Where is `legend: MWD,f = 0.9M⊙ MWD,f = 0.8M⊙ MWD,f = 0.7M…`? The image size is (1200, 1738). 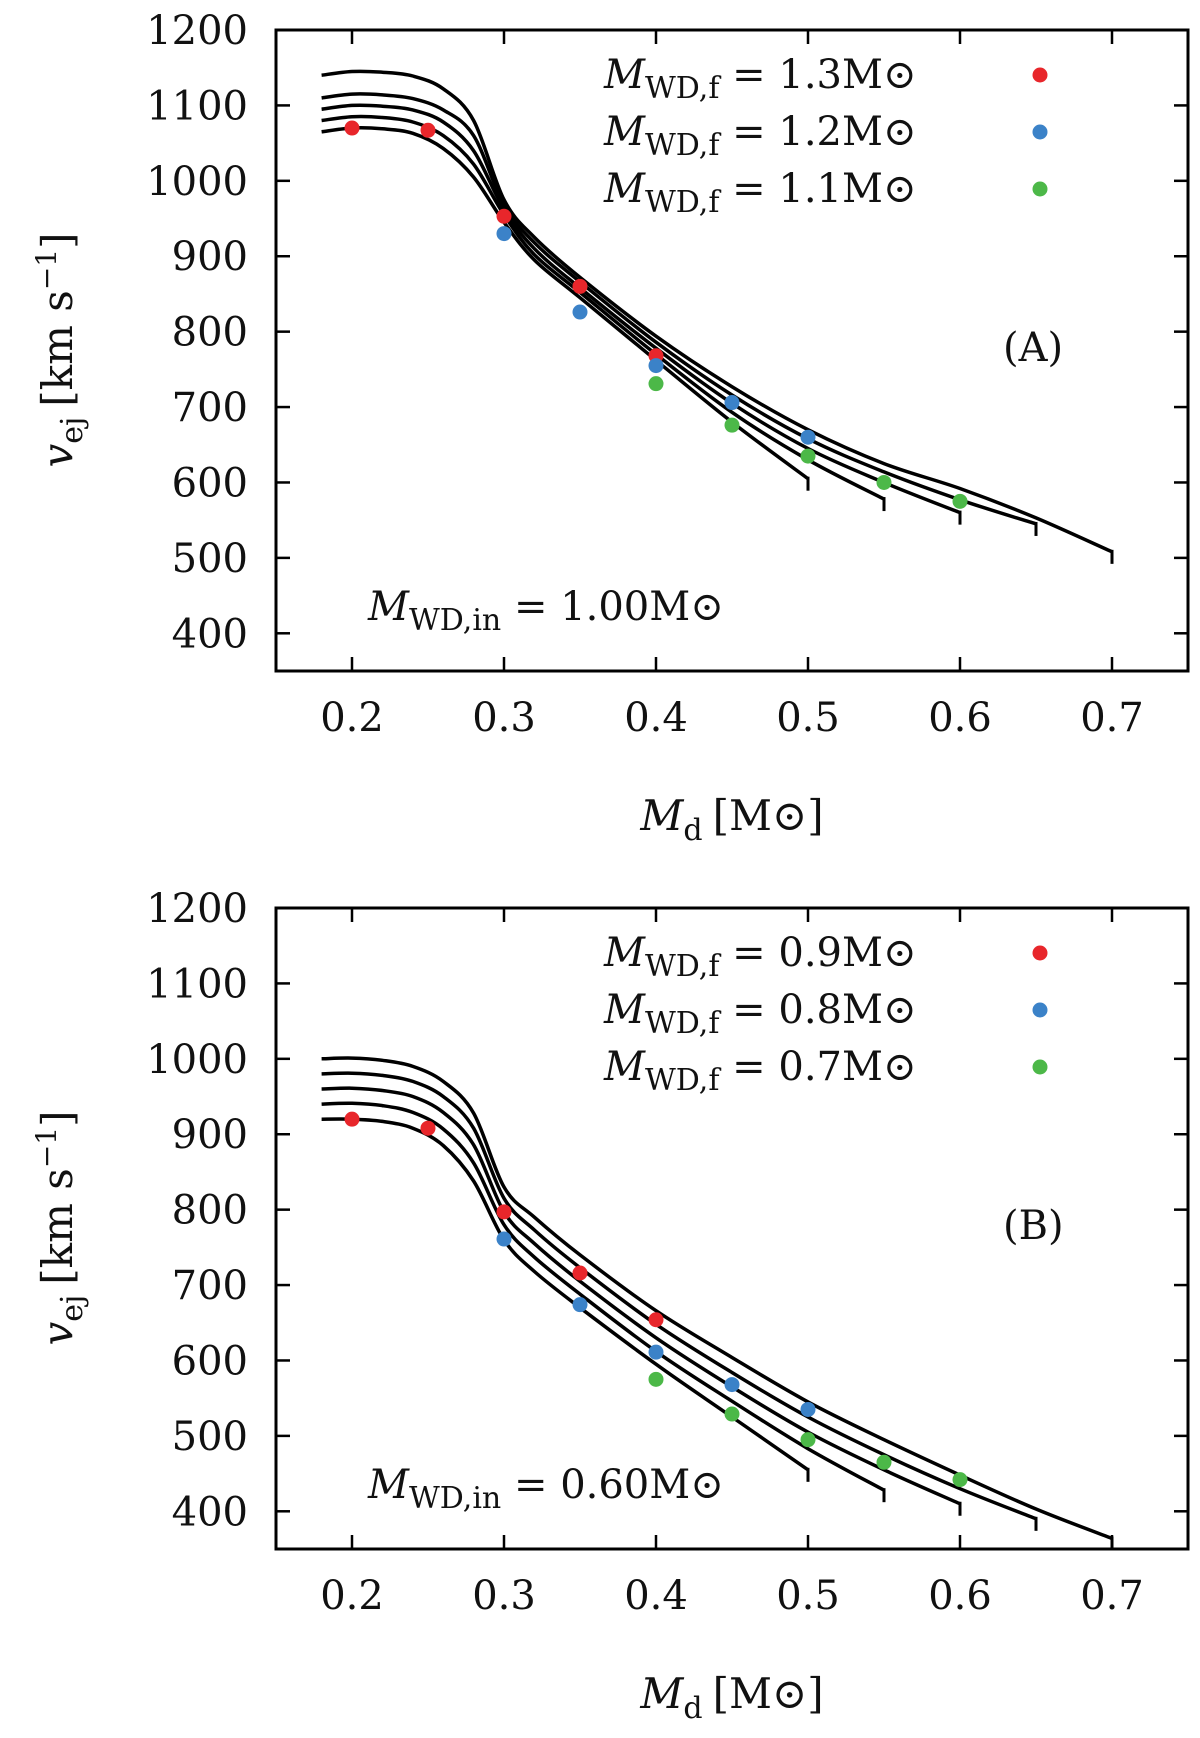 legend: MWD,f = 0.9M⊙ MWD,f = 0.8M⊙ MWD,f = 0.7M… is located at coordinates (825, 1014).